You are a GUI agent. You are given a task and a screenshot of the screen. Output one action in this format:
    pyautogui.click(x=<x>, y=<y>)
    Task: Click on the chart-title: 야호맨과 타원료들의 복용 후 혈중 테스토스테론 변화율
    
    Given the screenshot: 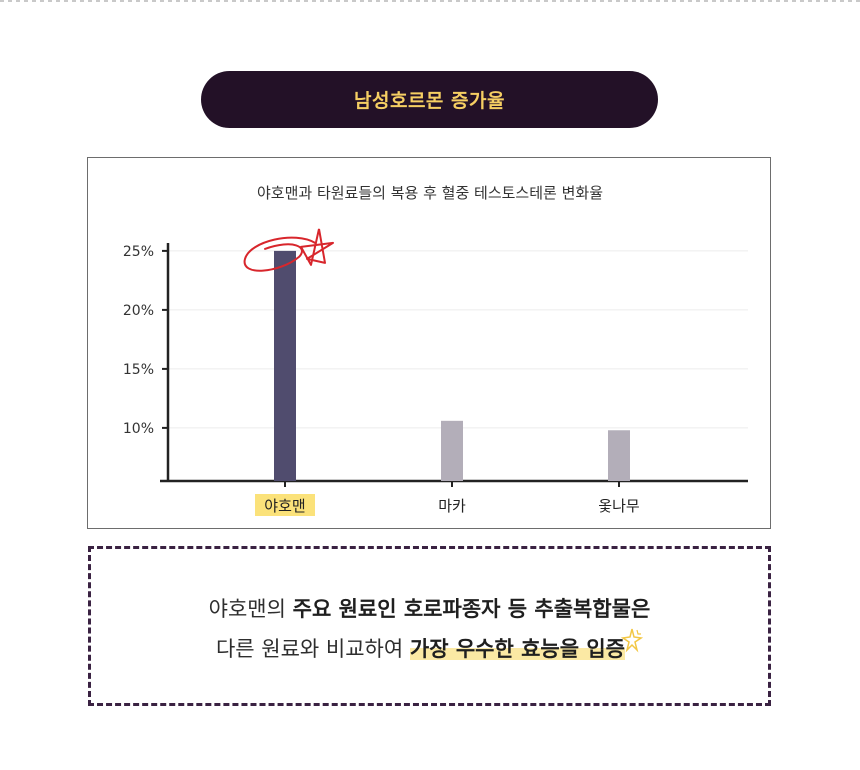 What is the action you would take?
    pyautogui.click(x=430, y=193)
    